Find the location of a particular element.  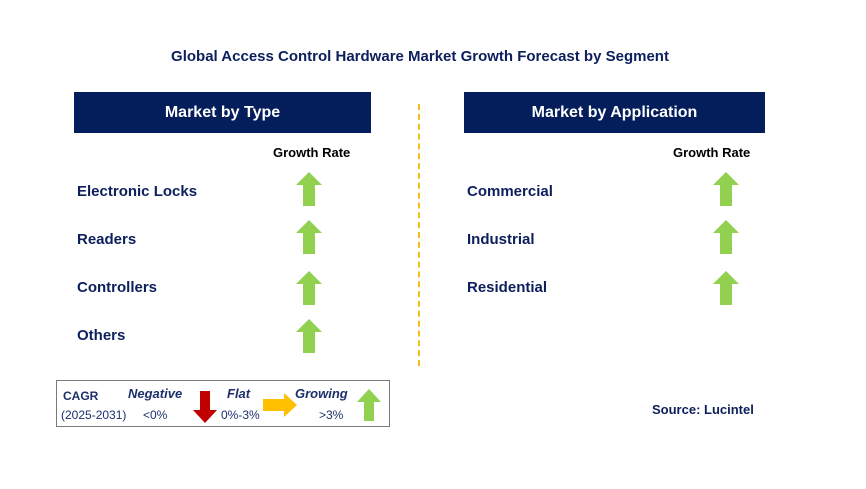

negative-arrow-down-icon is located at coordinates (205, 407).